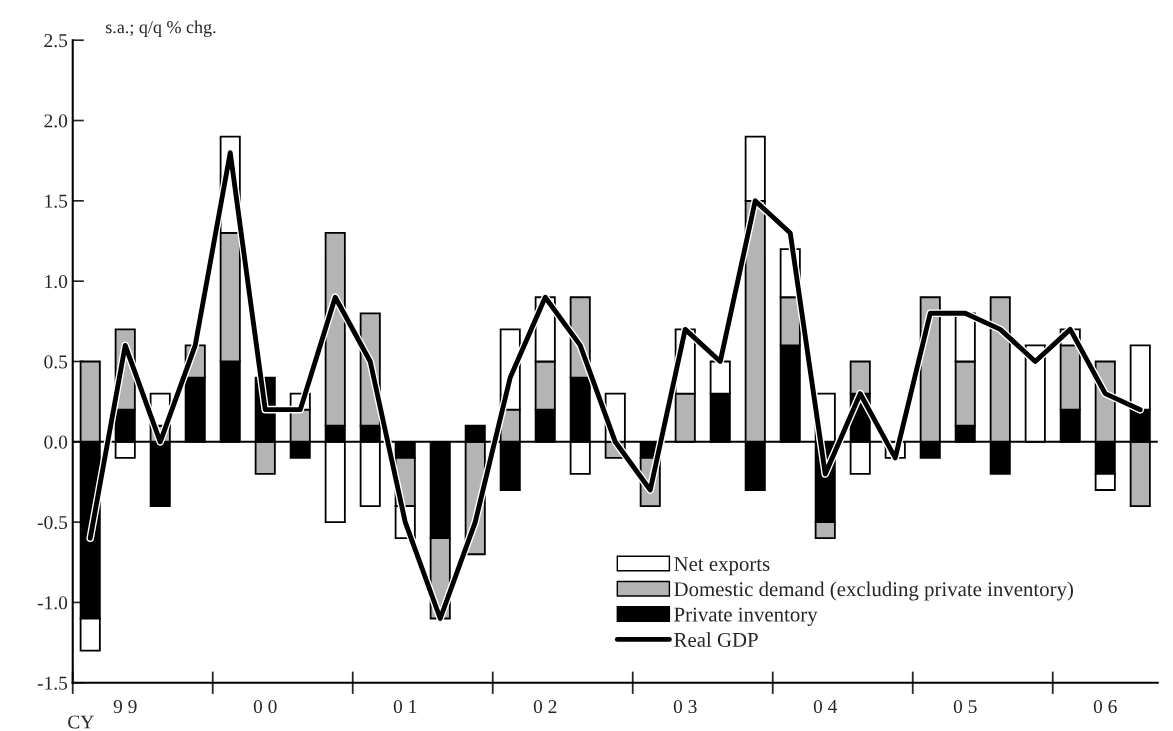  Describe the element at coordinates (52, 603) in the screenshot. I see `y-tick-label: -1.0` at that location.